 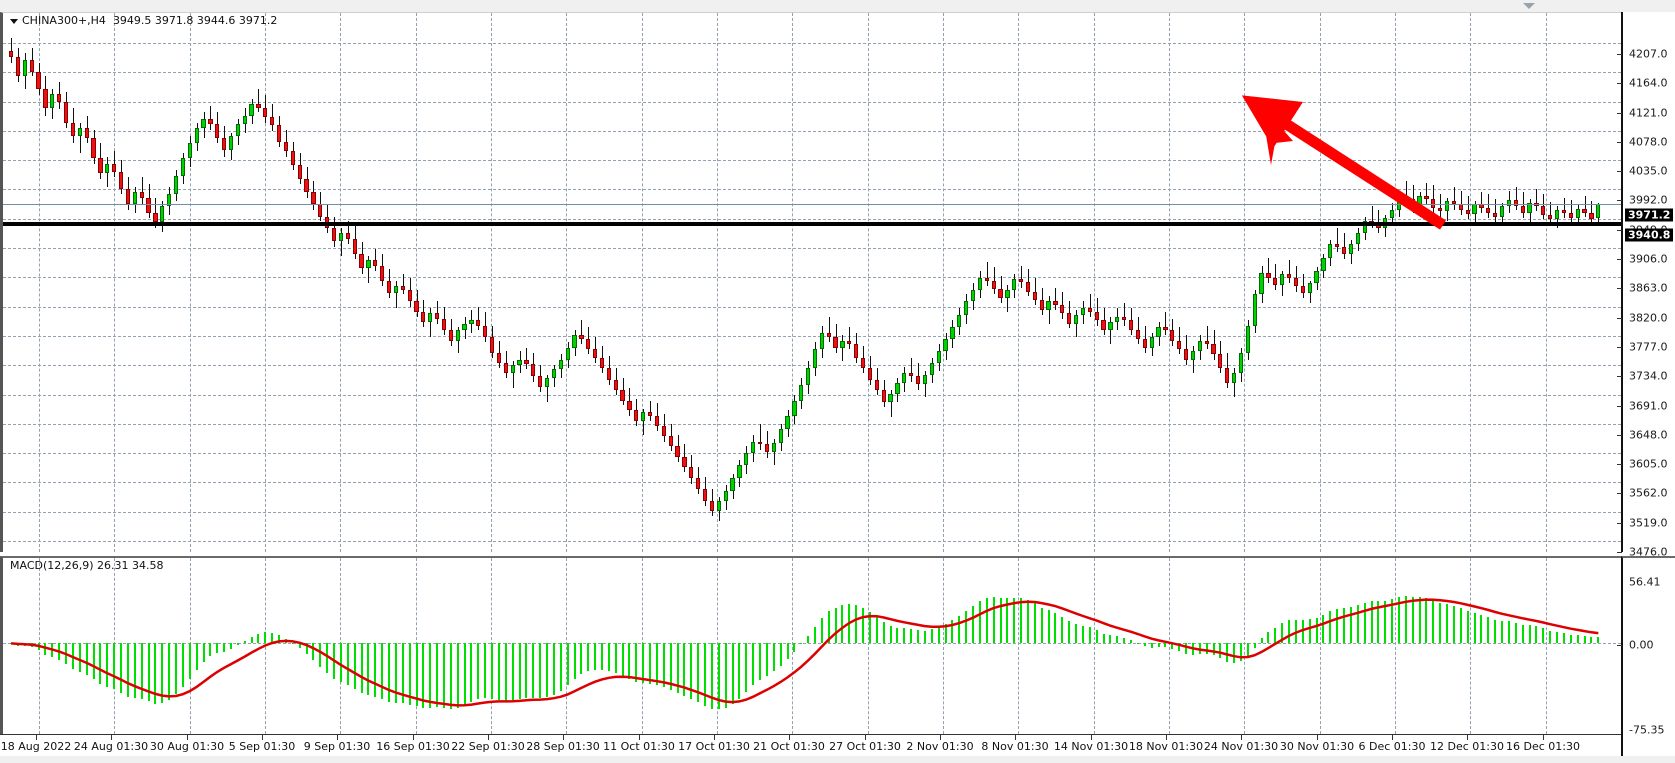 I want to click on time-axis-tick-label: 28 Sep 01:30, so click(x=563, y=746).